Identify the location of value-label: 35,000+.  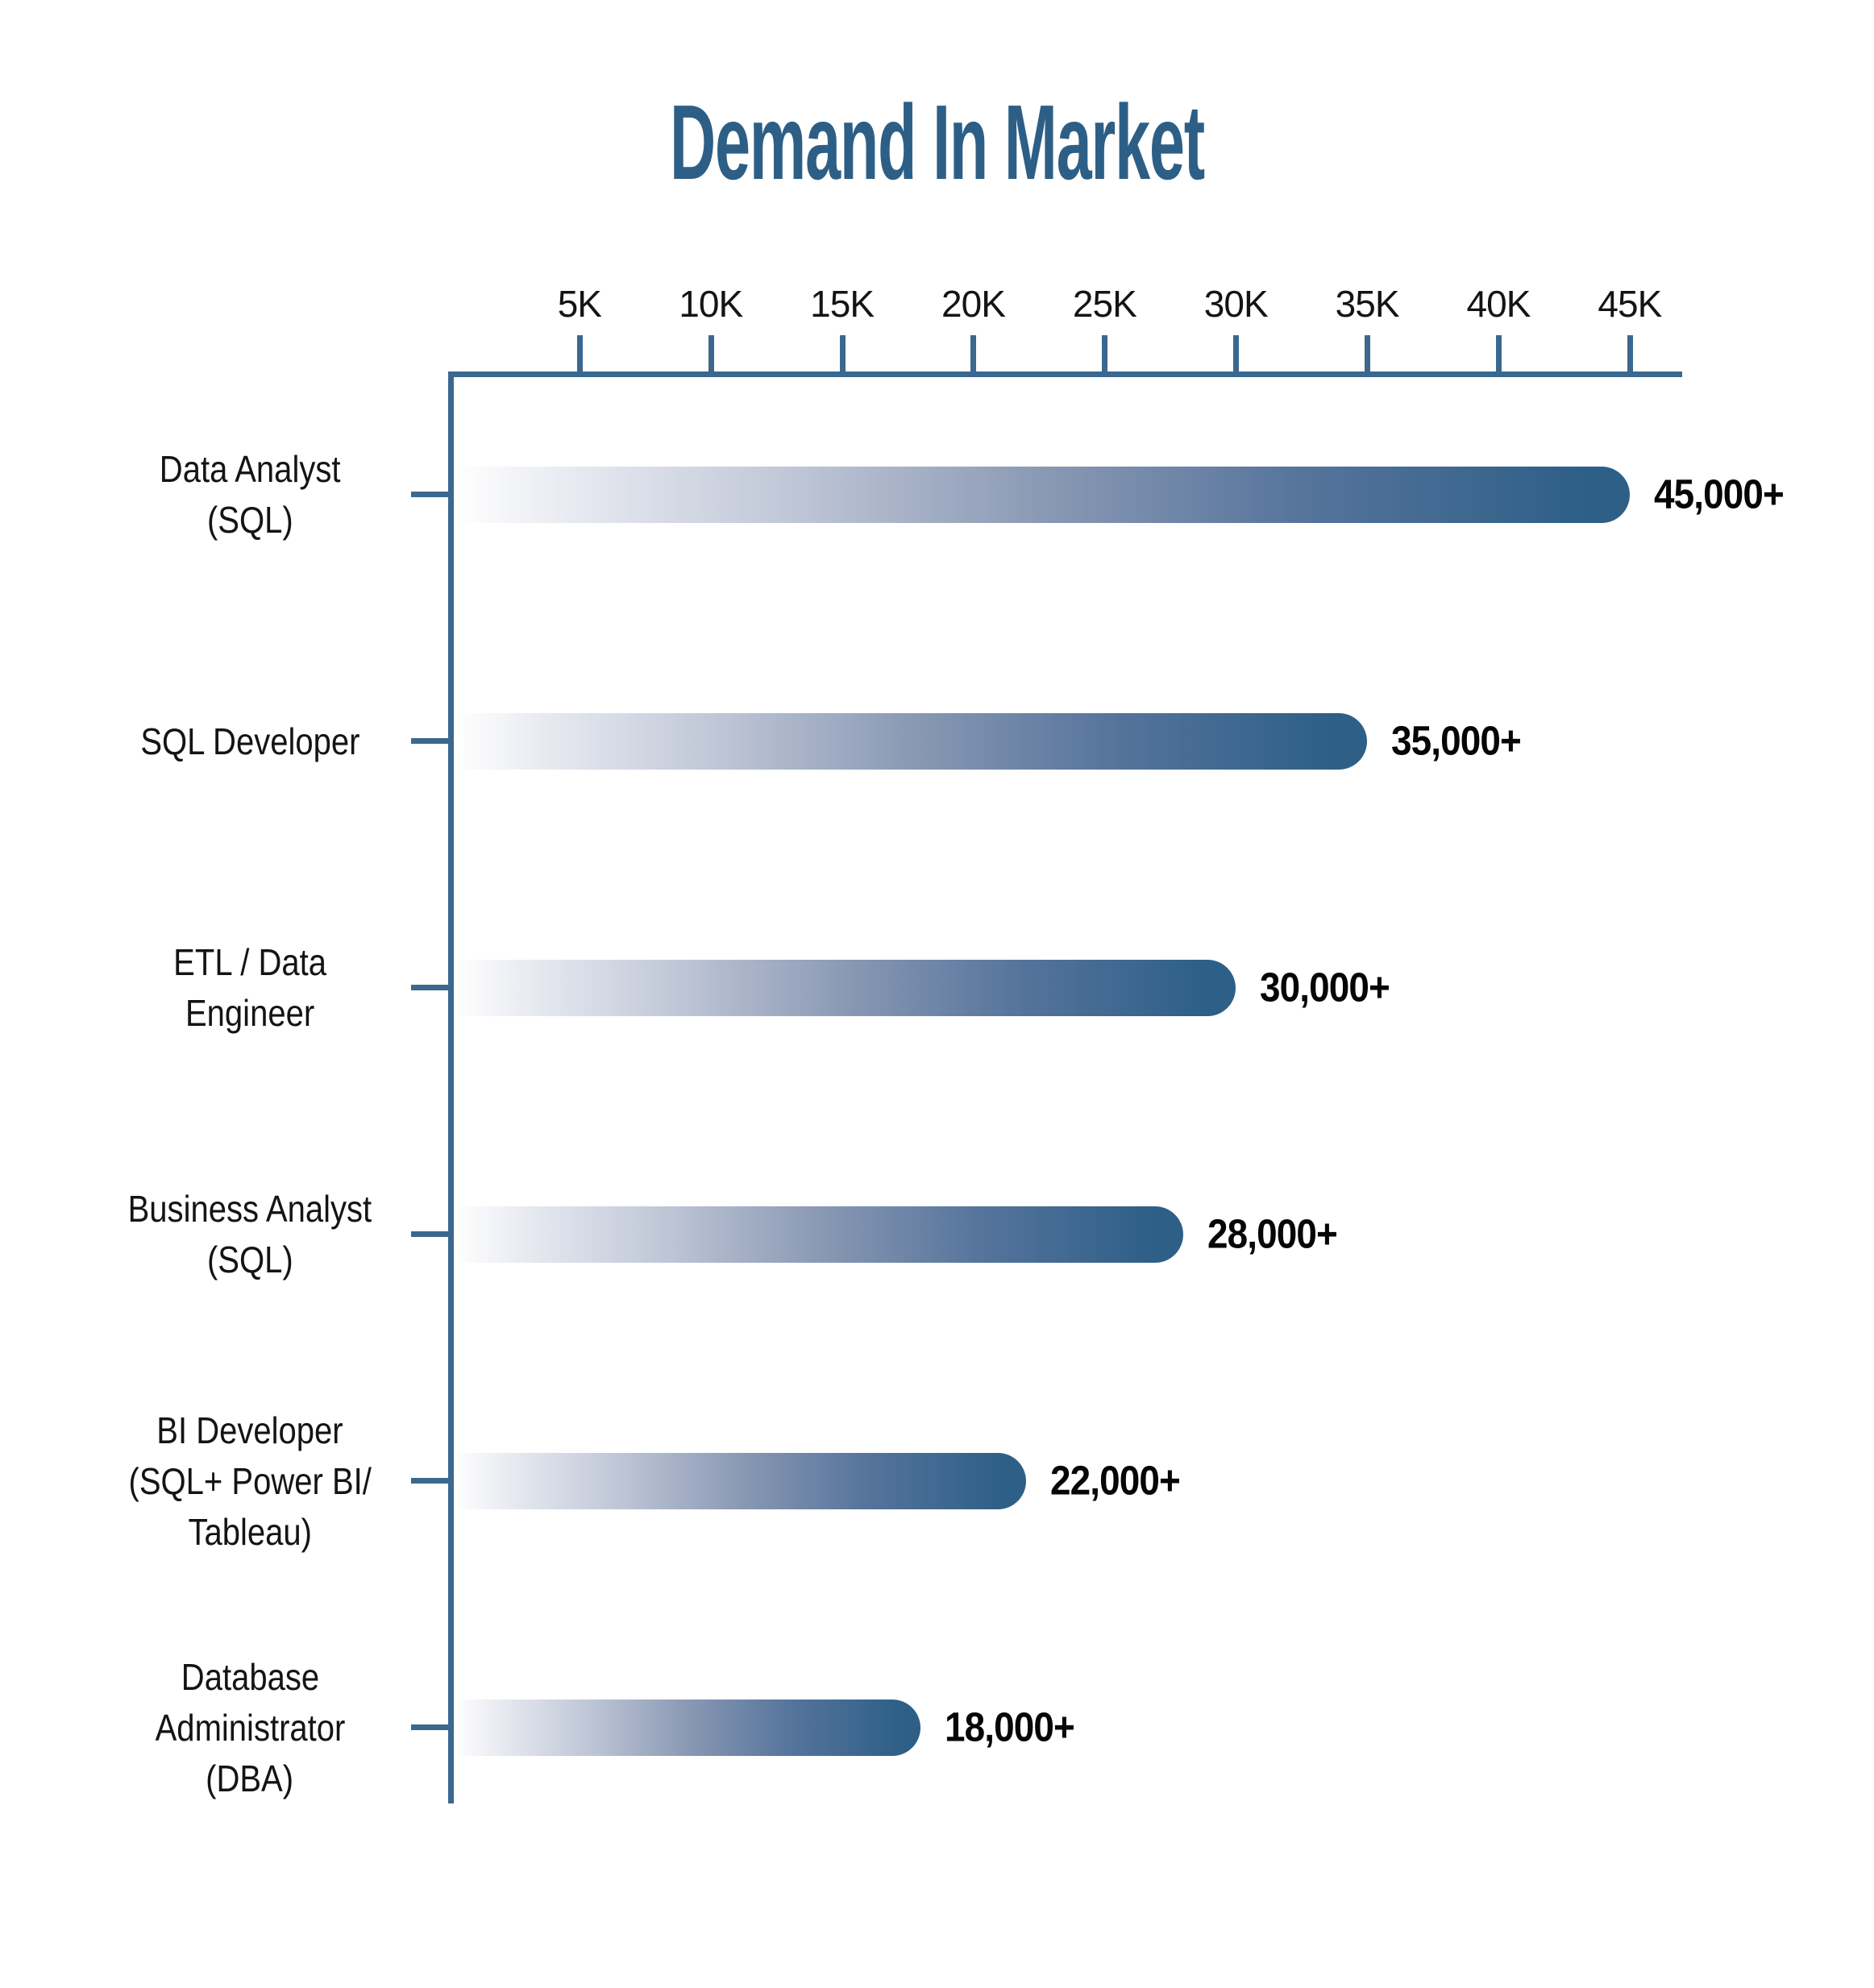
(1463, 740).